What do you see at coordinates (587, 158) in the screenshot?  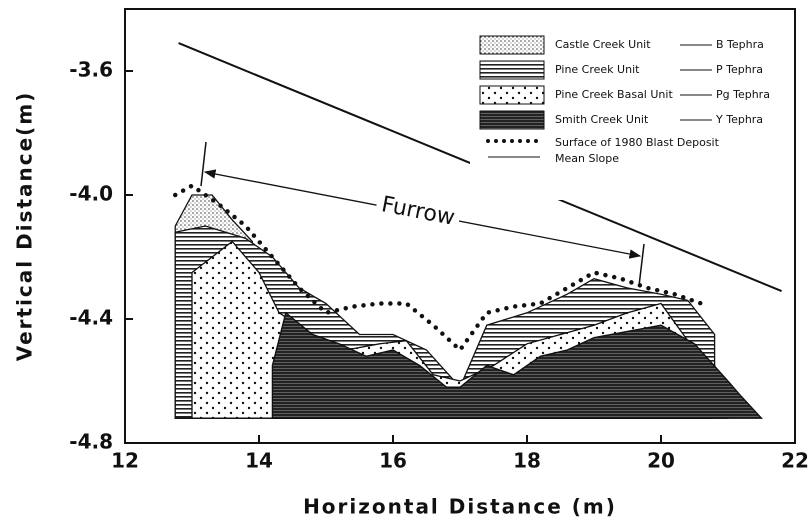 I see `legend-label: Mean Slope` at bounding box center [587, 158].